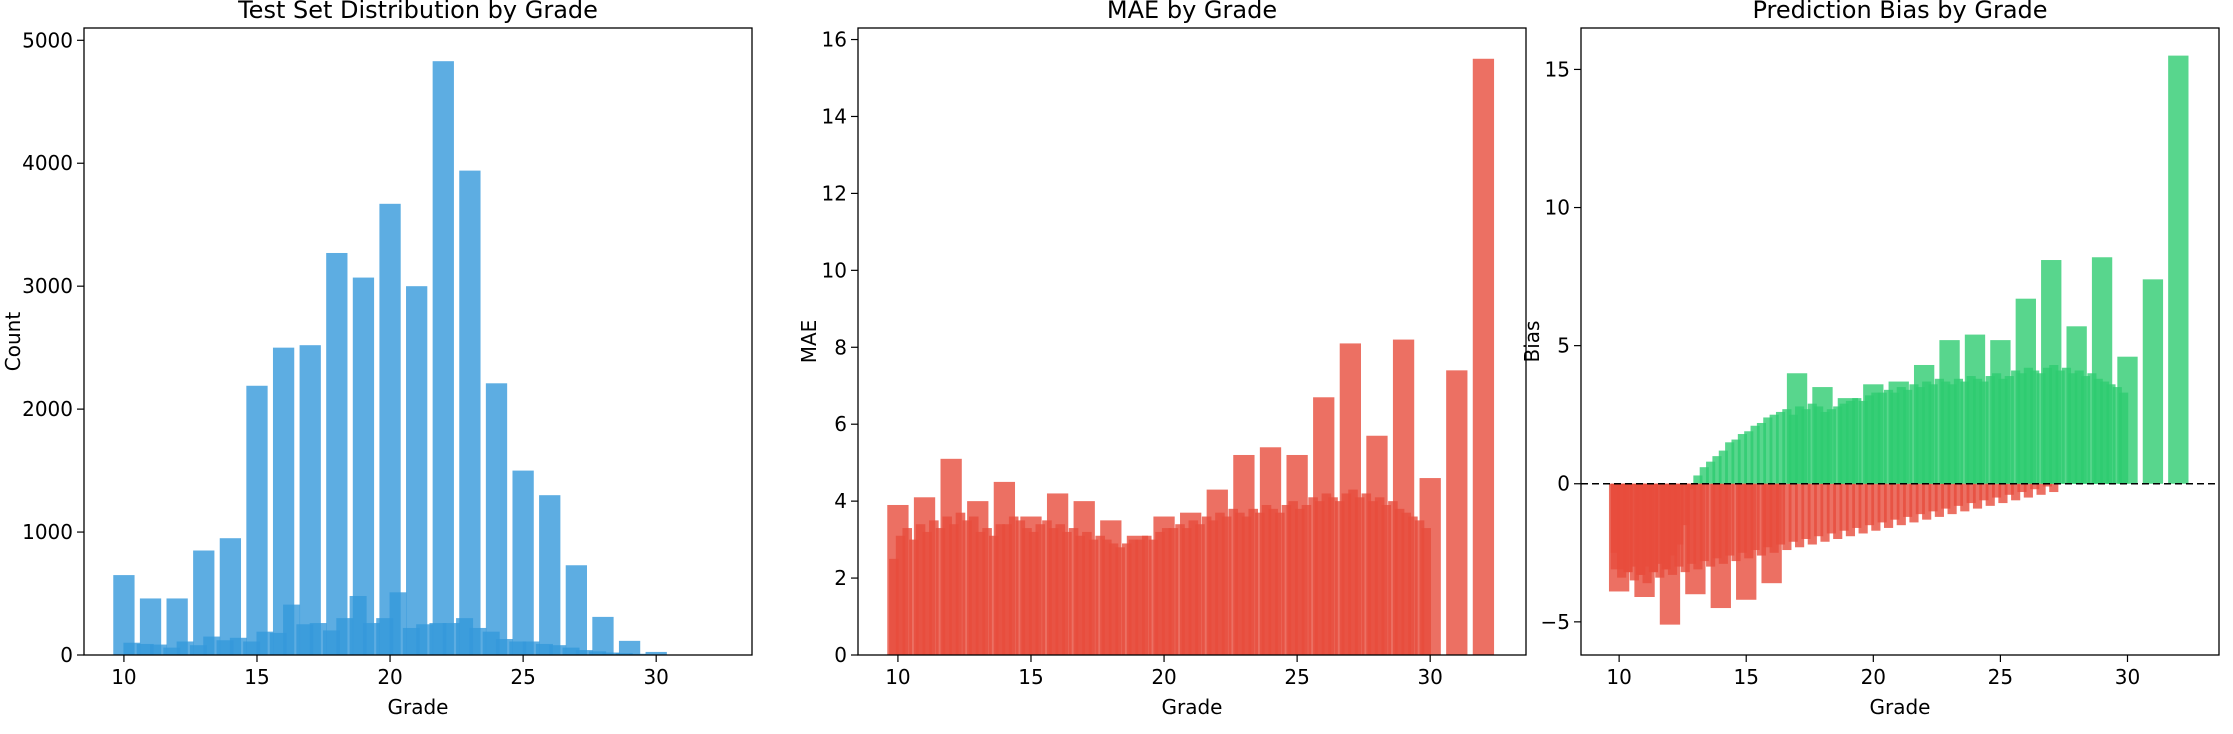  What do you see at coordinates (2127, 677) in the screenshot?
I see `x-tick-label: 30` at bounding box center [2127, 677].